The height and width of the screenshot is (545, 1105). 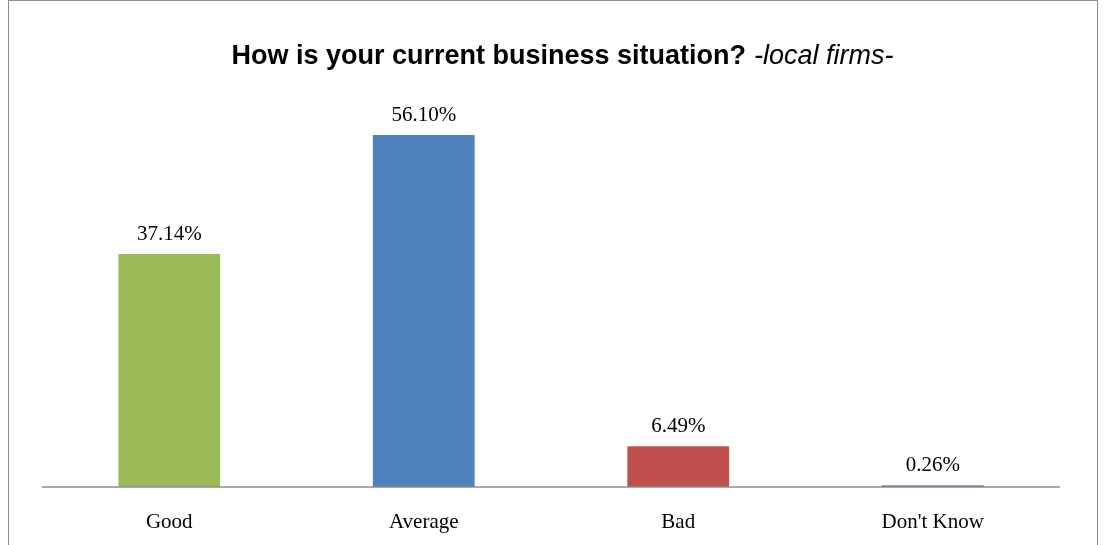 I want to click on data-label: 56.10%, so click(x=424, y=114).